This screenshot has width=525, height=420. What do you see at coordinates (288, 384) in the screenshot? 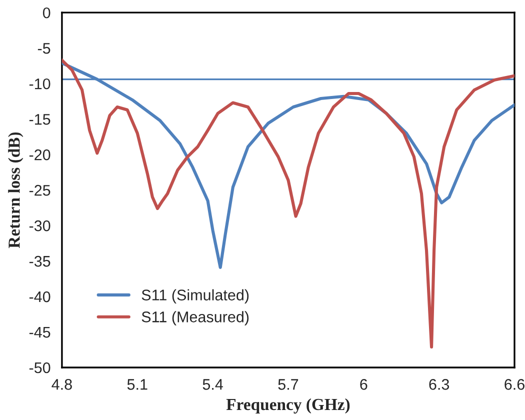
I see `x-tick-label: 5.7` at bounding box center [288, 384].